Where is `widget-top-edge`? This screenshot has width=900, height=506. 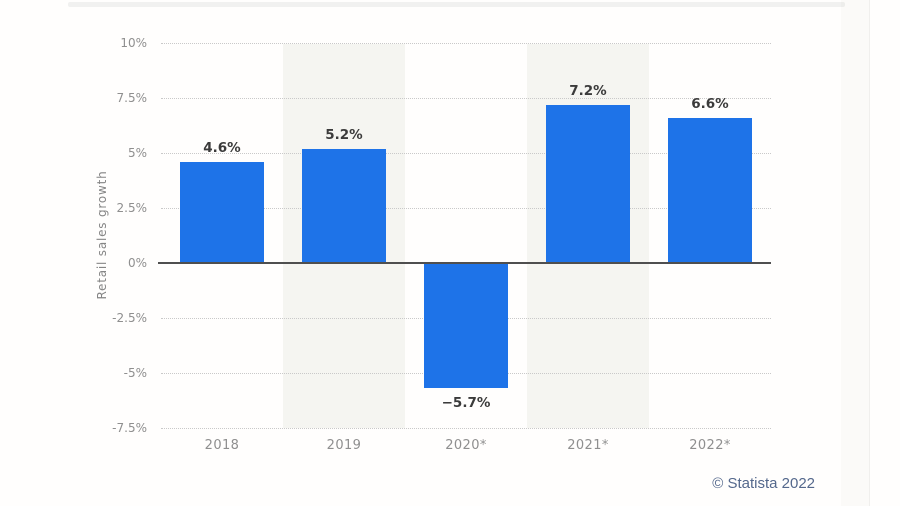 widget-top-edge is located at coordinates (456, 4).